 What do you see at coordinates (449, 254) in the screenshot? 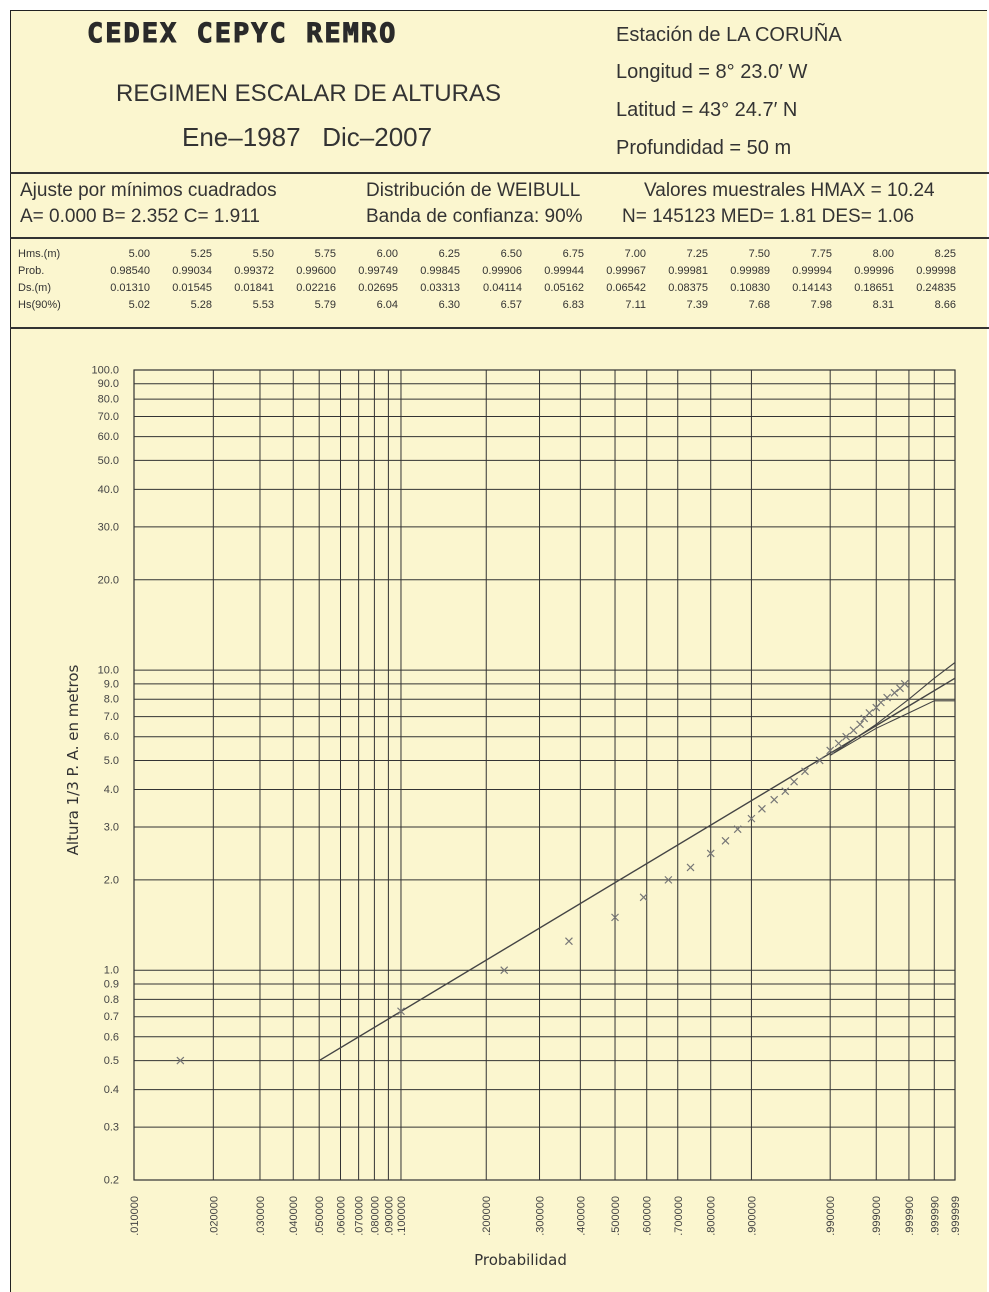
I see `table-cell: 6.25` at bounding box center [449, 254].